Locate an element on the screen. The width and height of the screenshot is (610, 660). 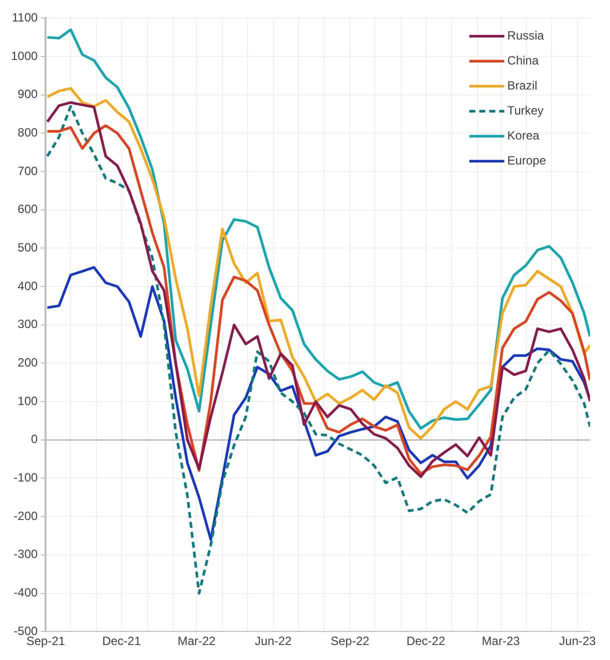
y-tick-label: 800 is located at coordinates (28, 133).